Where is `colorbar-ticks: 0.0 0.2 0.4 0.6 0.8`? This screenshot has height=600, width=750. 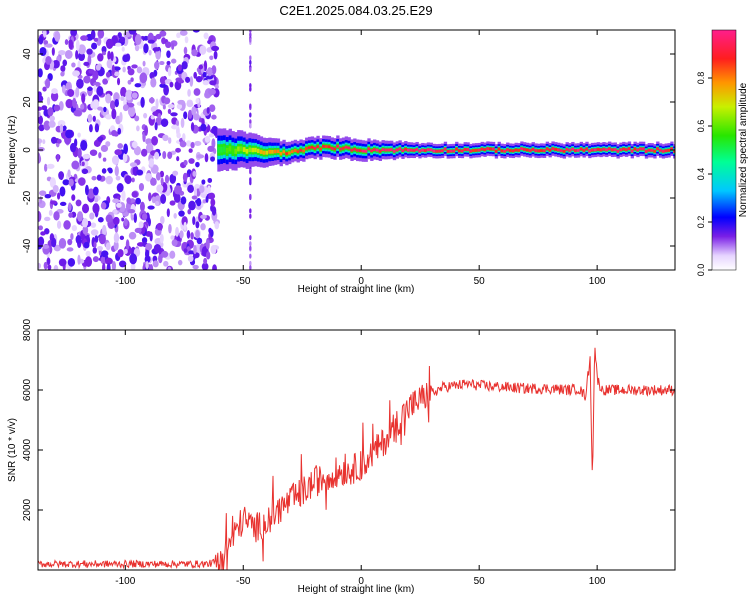
colorbar-ticks: 0.0 0.2 0.4 0.6 0.8 is located at coordinates (704, 174).